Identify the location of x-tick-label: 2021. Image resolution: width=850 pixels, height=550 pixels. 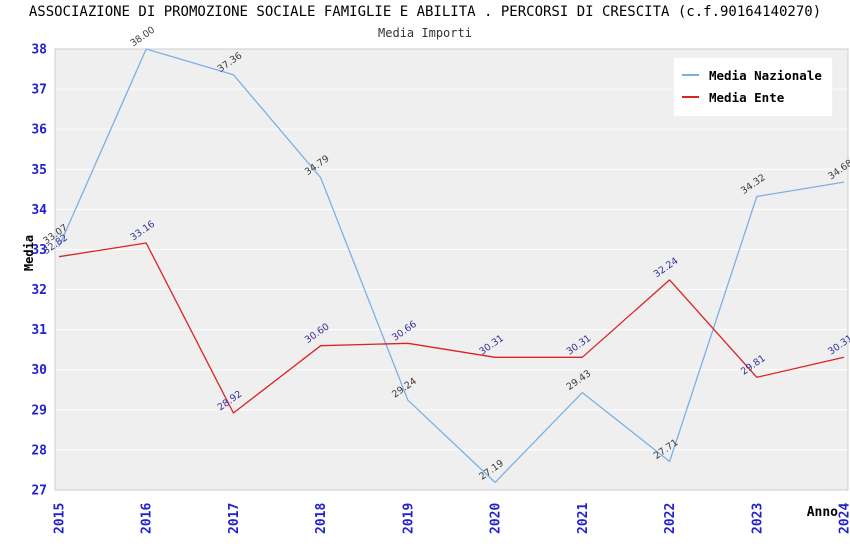
(583, 518).